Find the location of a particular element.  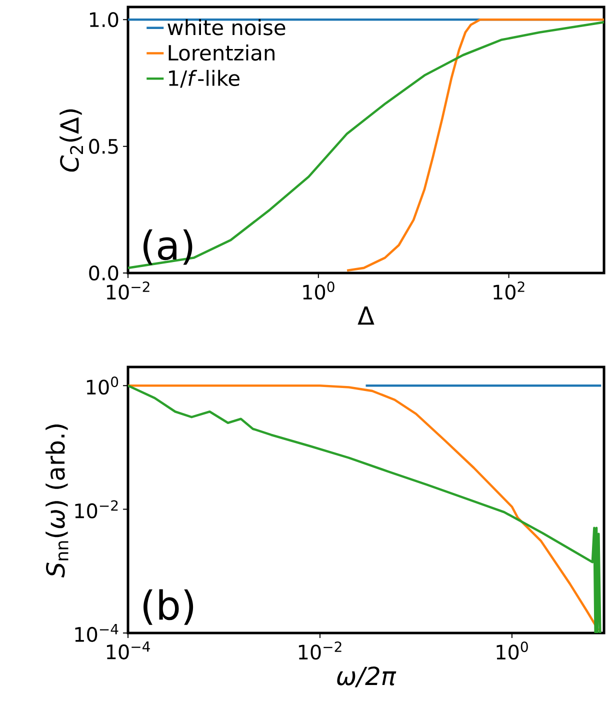

legend-label: Lorentzian is located at coordinates (221, 52).